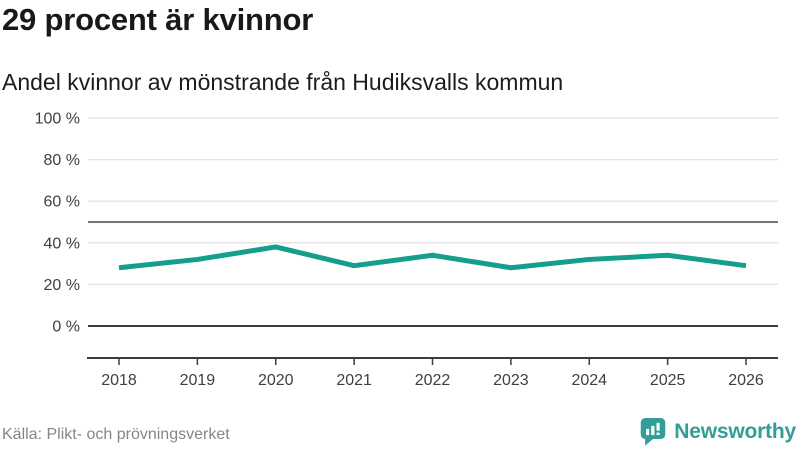 This screenshot has height=450, width=800. What do you see at coordinates (746, 380) in the screenshot?
I see `x-tick-label: 2026` at bounding box center [746, 380].